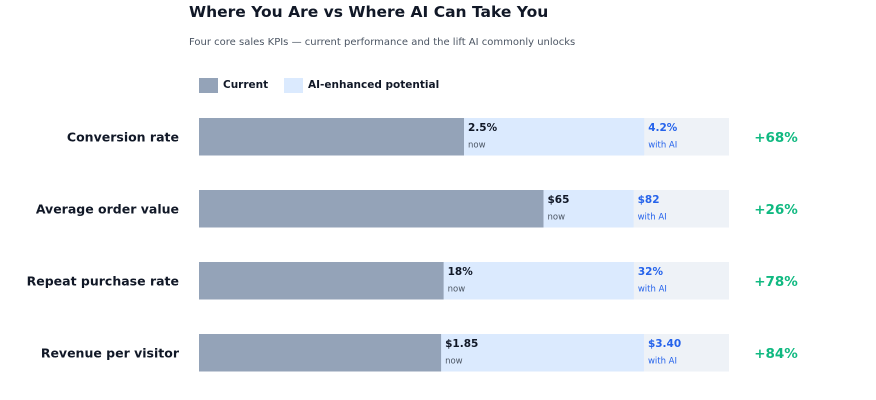 The height and width of the screenshot is (400, 876). What do you see at coordinates (107, 208) in the screenshot?
I see `category-label: Average order value` at bounding box center [107, 208].